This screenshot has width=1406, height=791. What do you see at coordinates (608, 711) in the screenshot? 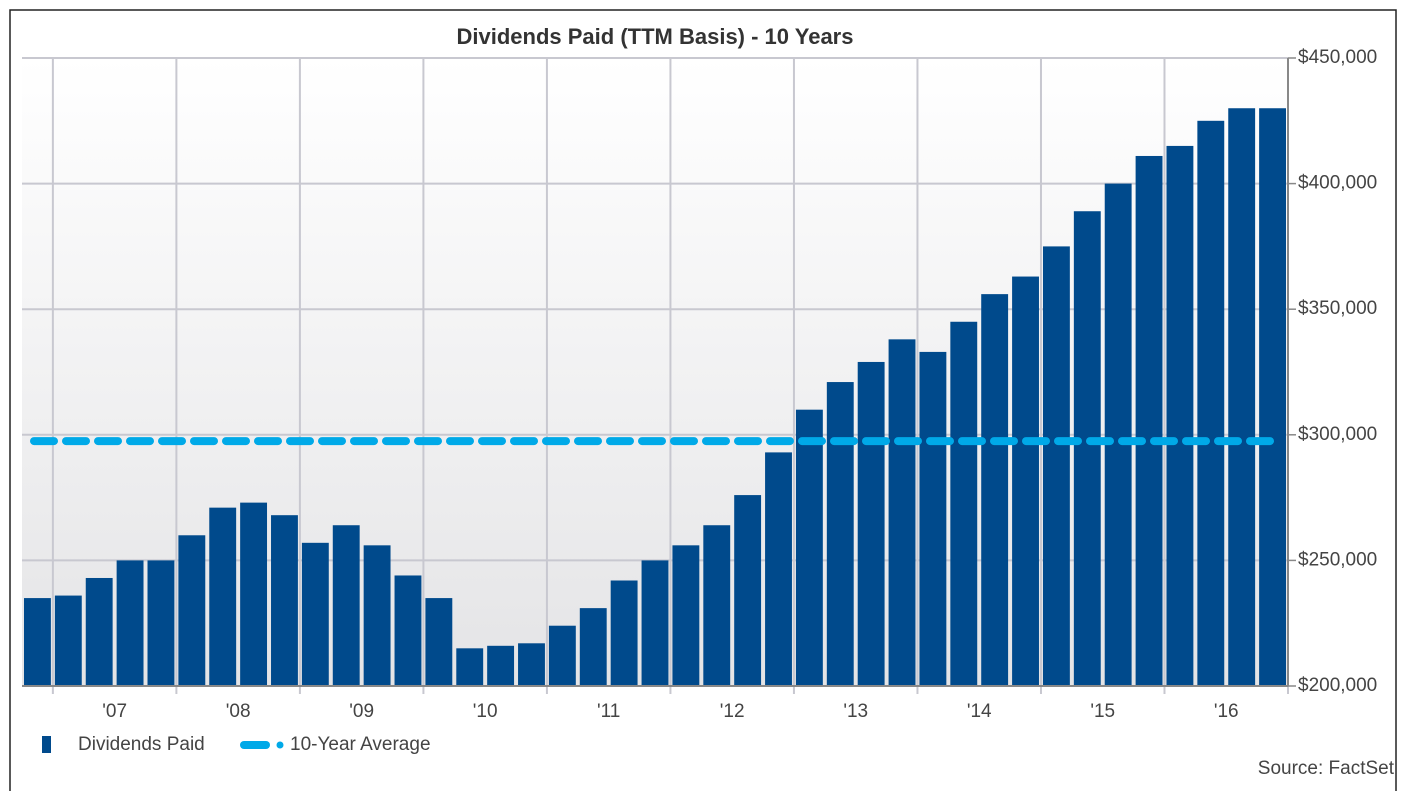
I see `x-tick-label: '11` at bounding box center [608, 711].